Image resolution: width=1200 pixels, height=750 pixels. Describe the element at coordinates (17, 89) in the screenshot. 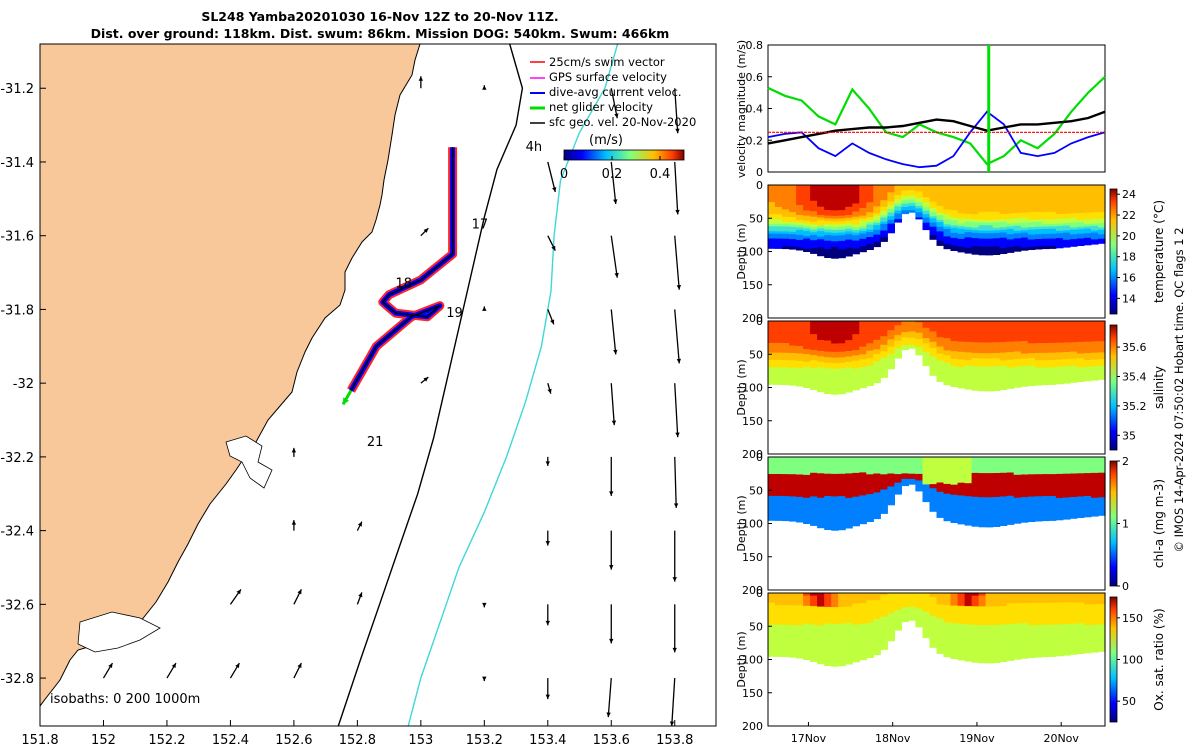

I see `map-ytick-label: -31.2` at that location.